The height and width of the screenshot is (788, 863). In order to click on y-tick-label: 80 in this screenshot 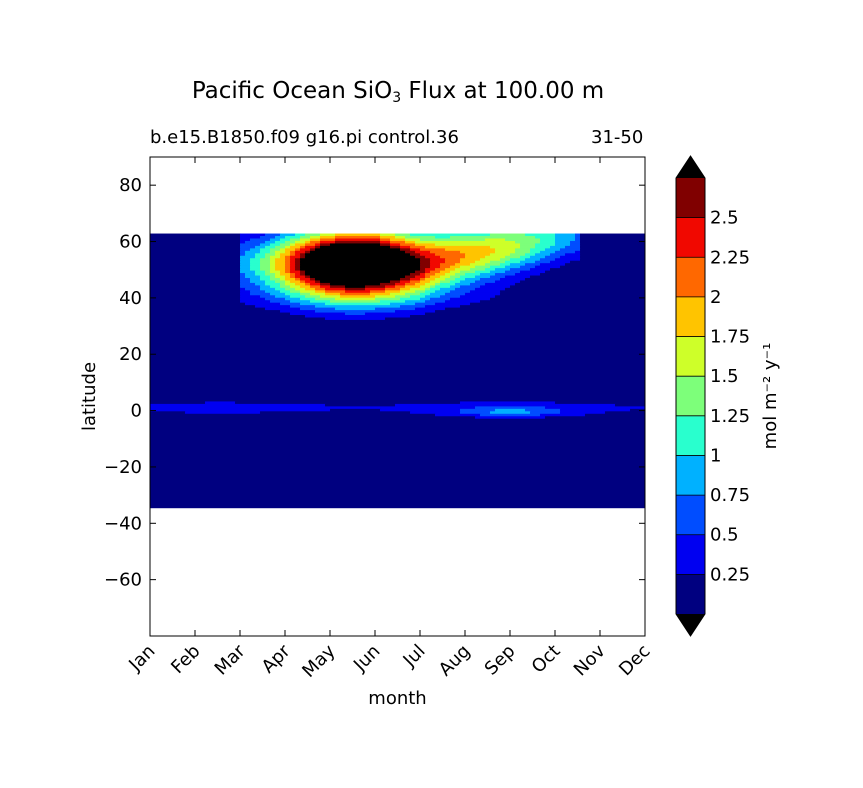, I will do `click(130, 185)`.